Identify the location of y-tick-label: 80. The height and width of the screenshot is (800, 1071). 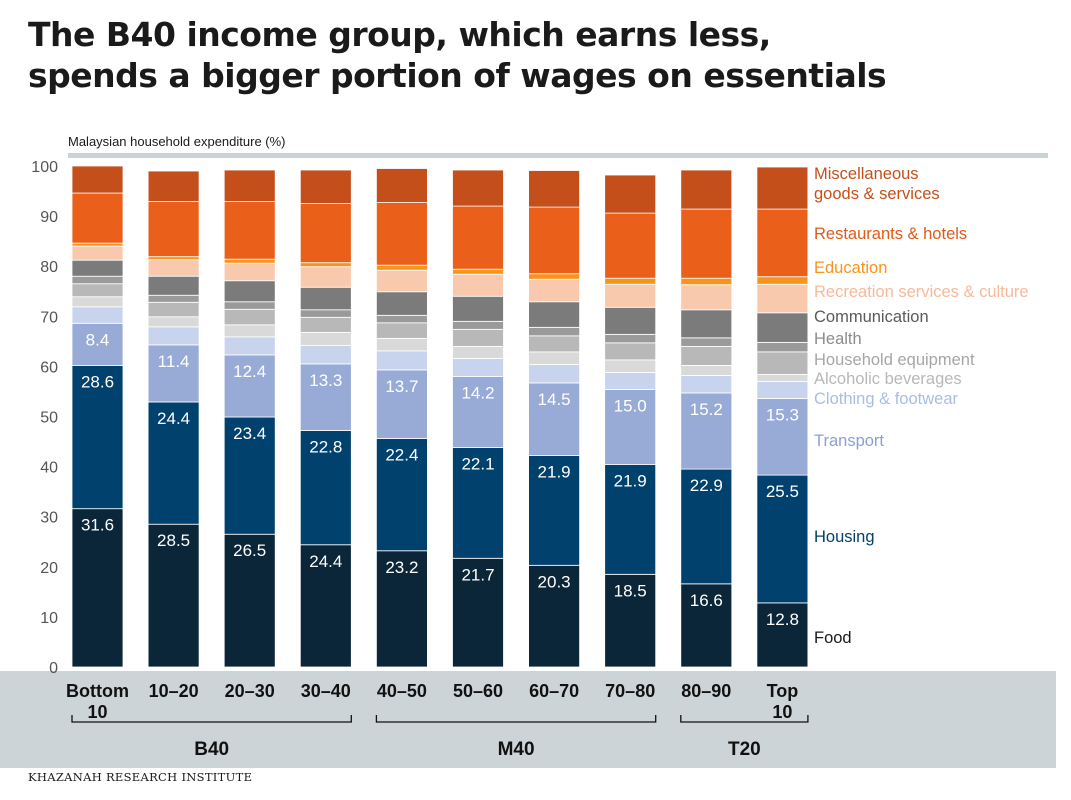
(49, 267).